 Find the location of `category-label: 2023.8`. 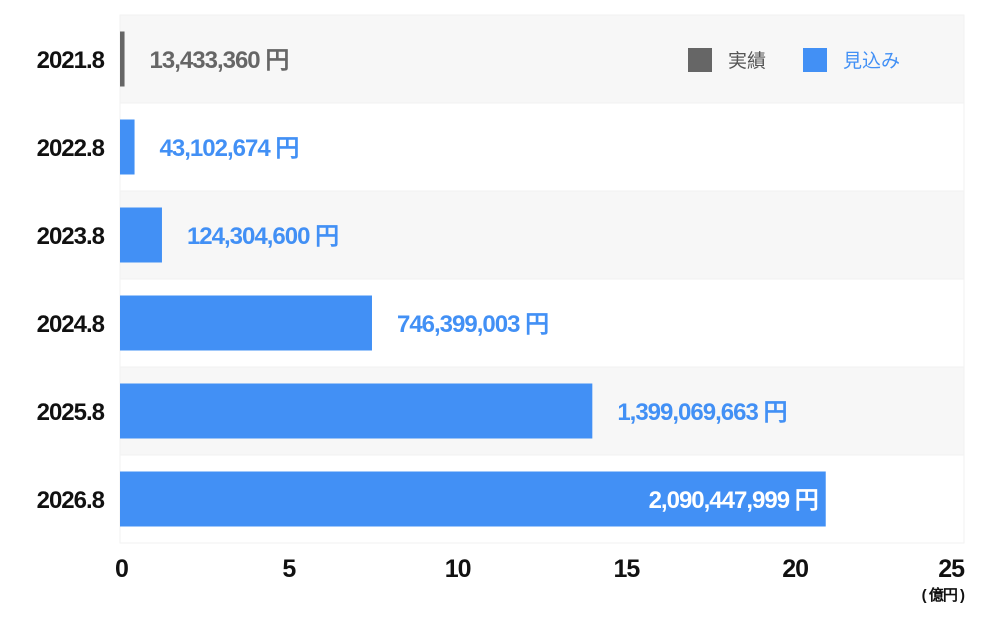

category-label: 2023.8 is located at coordinates (71, 236).